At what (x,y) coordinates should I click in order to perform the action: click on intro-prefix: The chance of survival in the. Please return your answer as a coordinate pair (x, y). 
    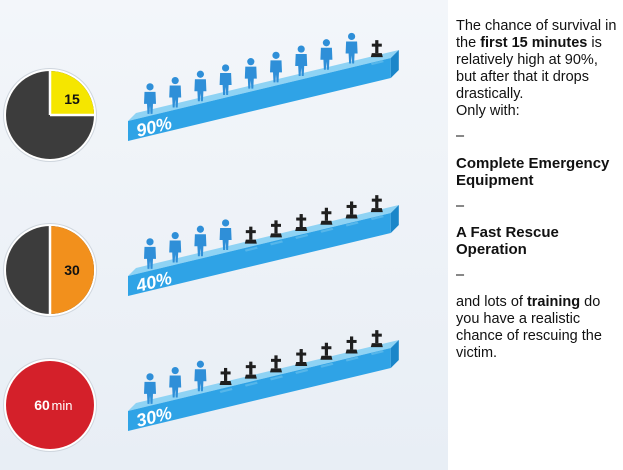
    Looking at the image, I should click on (536, 34).